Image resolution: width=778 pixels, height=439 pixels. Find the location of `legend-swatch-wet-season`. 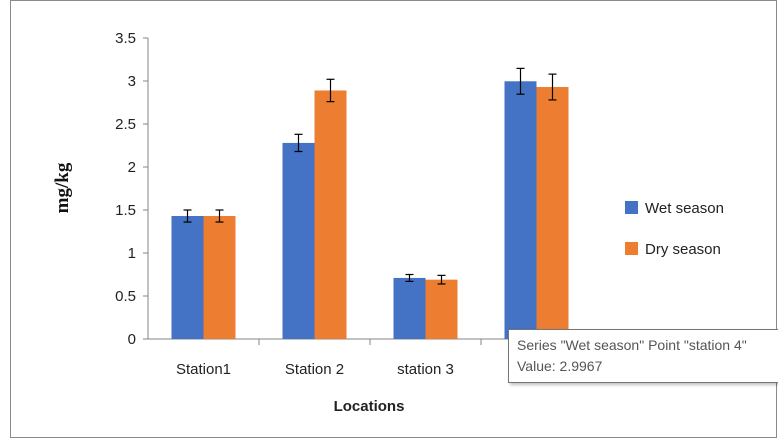

legend-swatch-wet-season is located at coordinates (631, 207).